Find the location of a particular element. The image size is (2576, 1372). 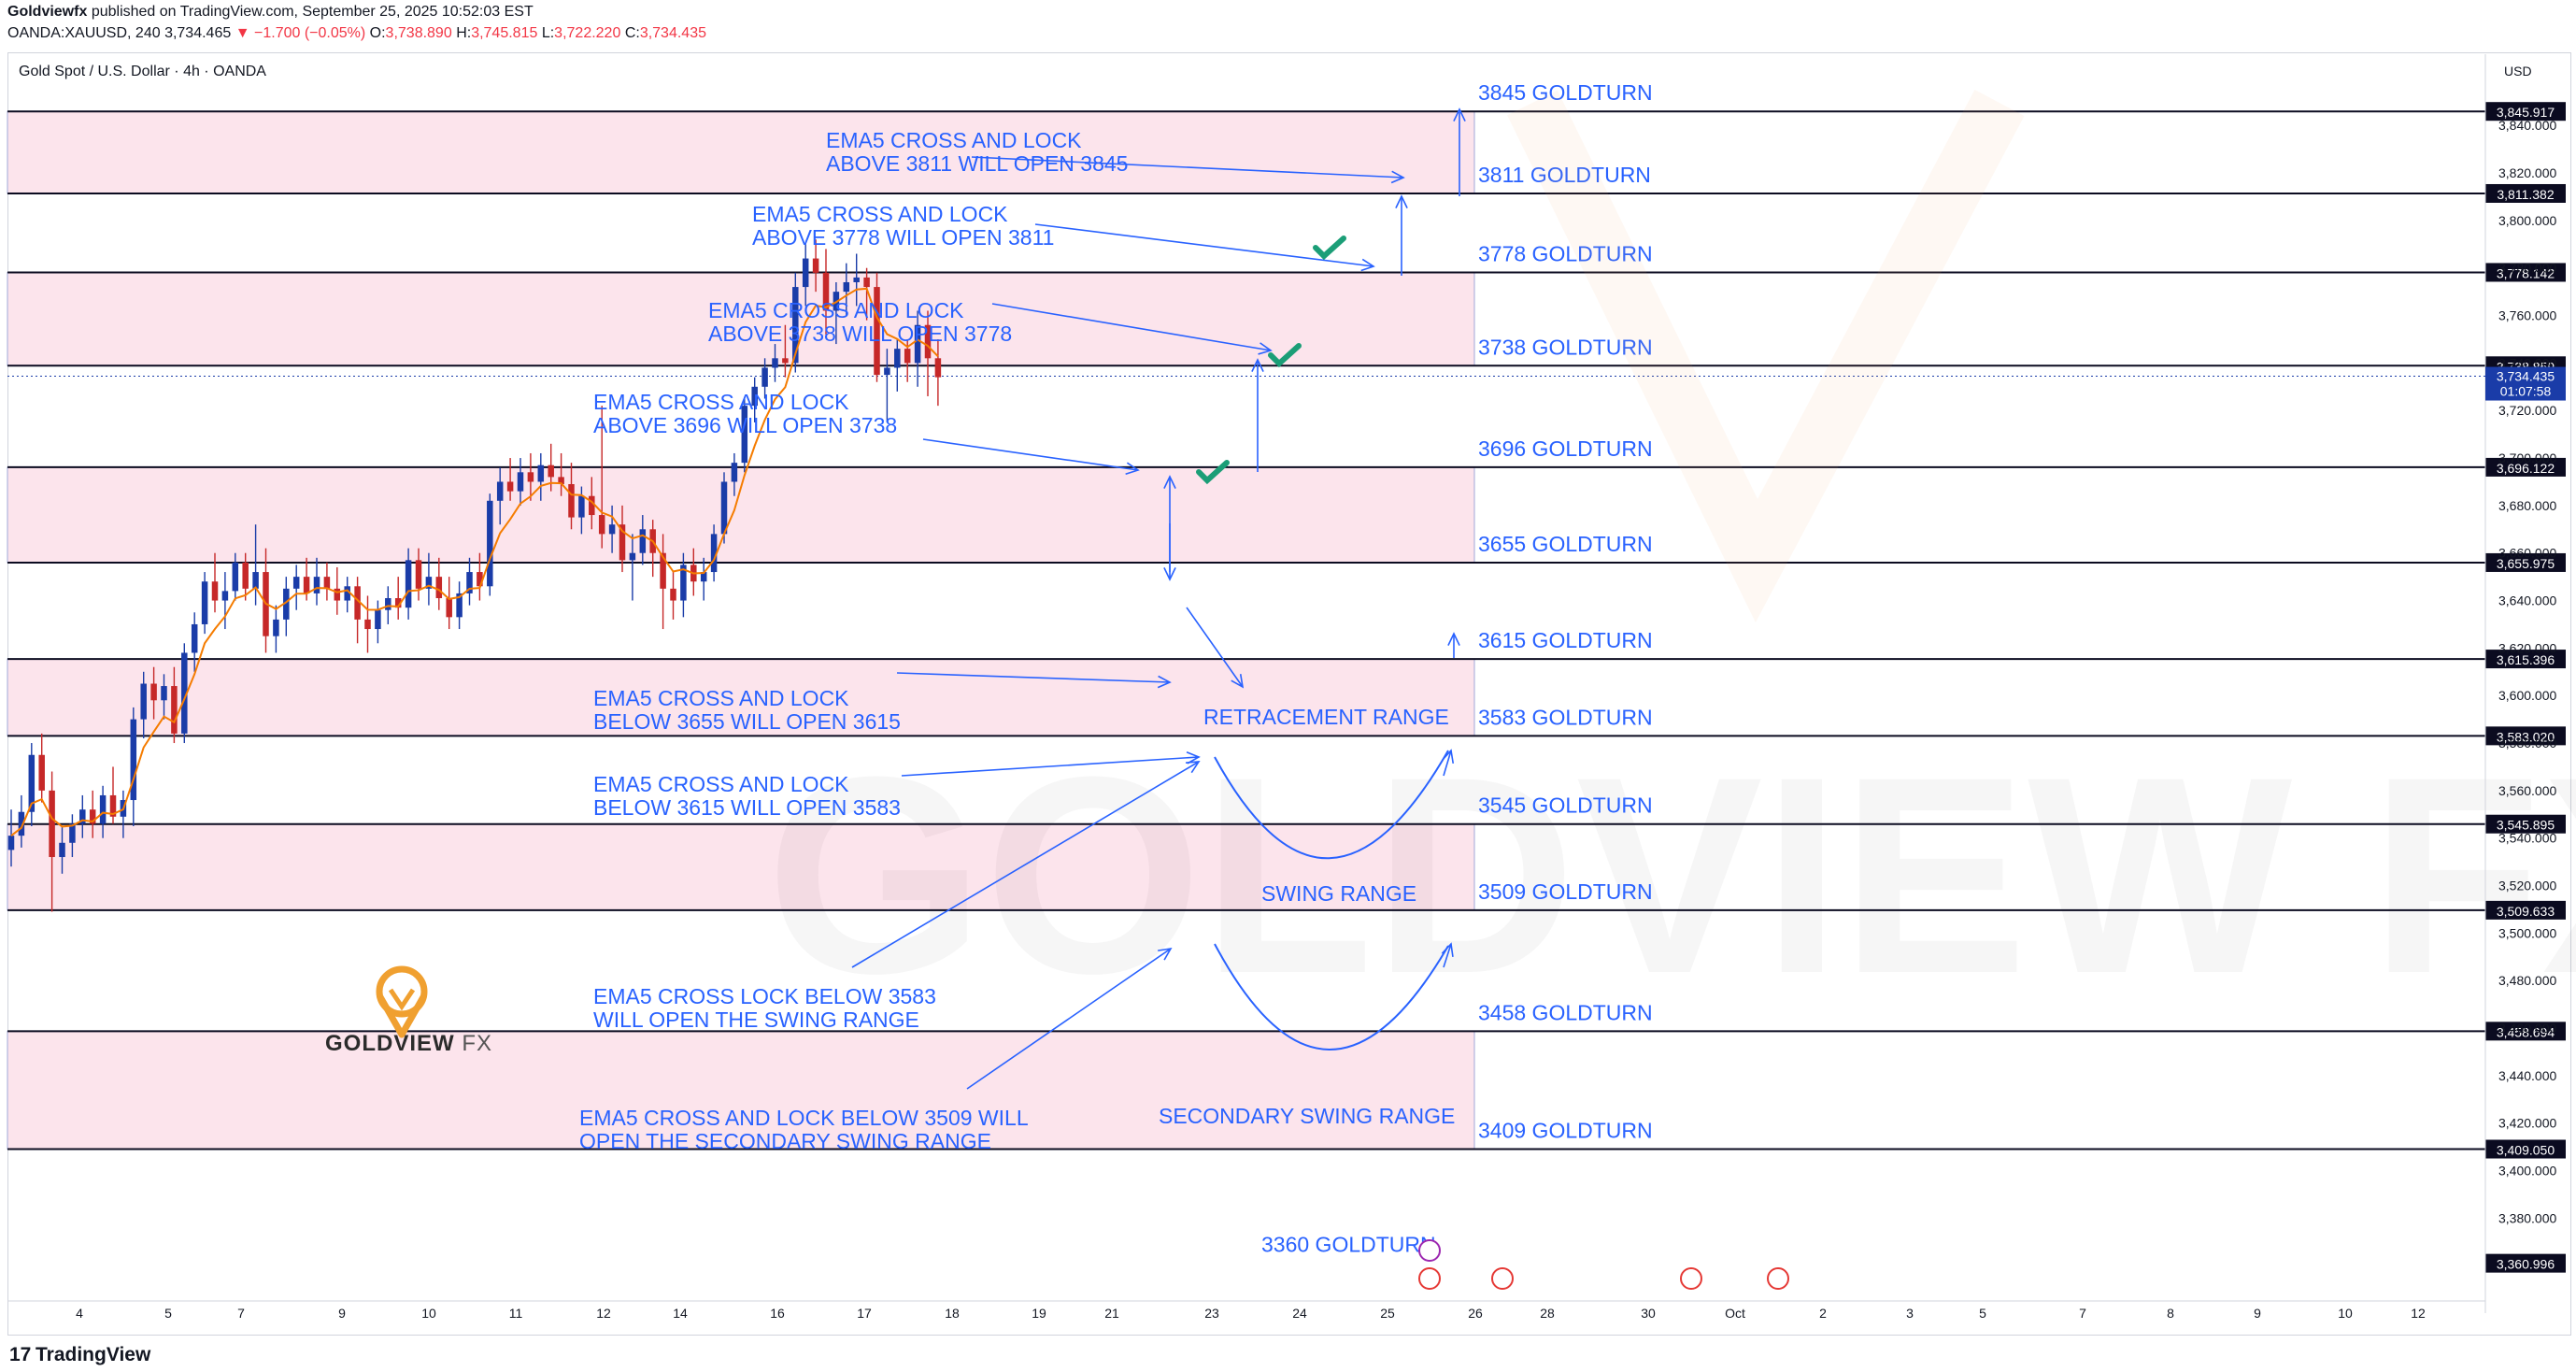

high-value: 3,745.815 is located at coordinates (504, 33).